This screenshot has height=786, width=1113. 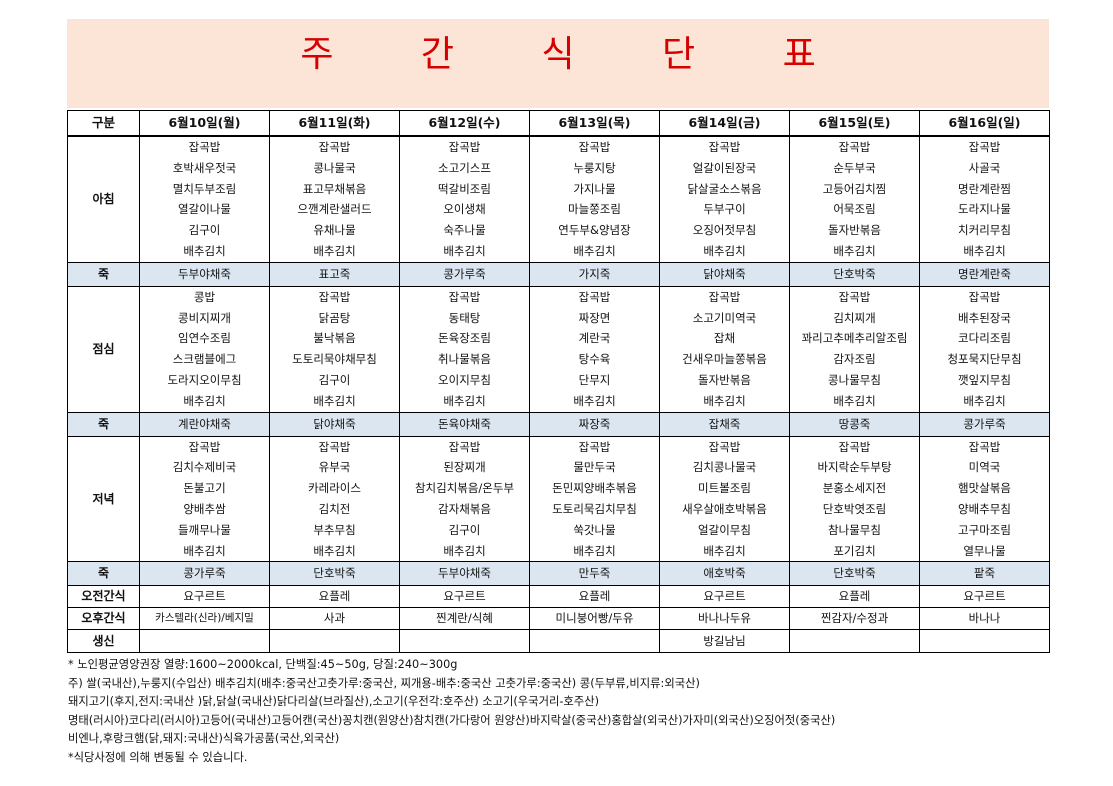 I want to click on porridge-cell: 닭야채죽, so click(x=724, y=274).